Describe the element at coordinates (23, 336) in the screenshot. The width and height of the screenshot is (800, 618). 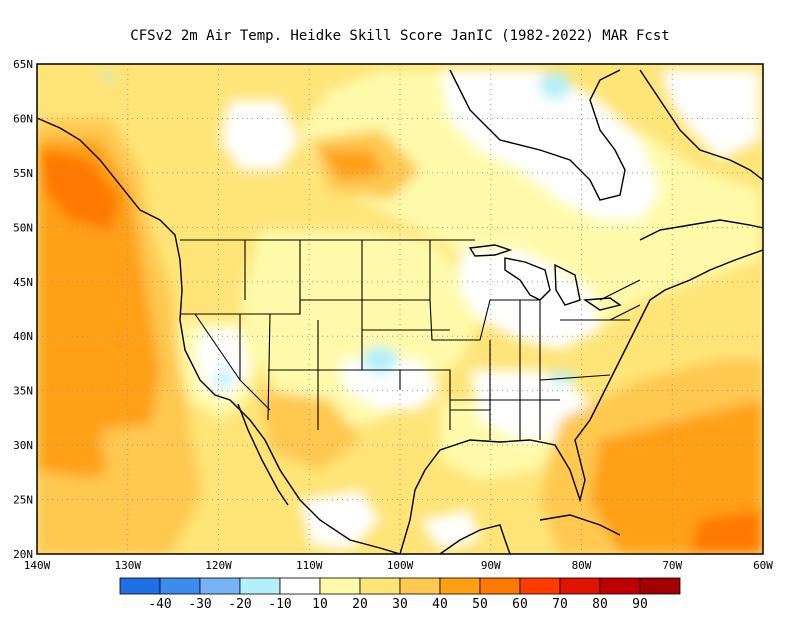
I see `latitude-tick-label: 40N` at that location.